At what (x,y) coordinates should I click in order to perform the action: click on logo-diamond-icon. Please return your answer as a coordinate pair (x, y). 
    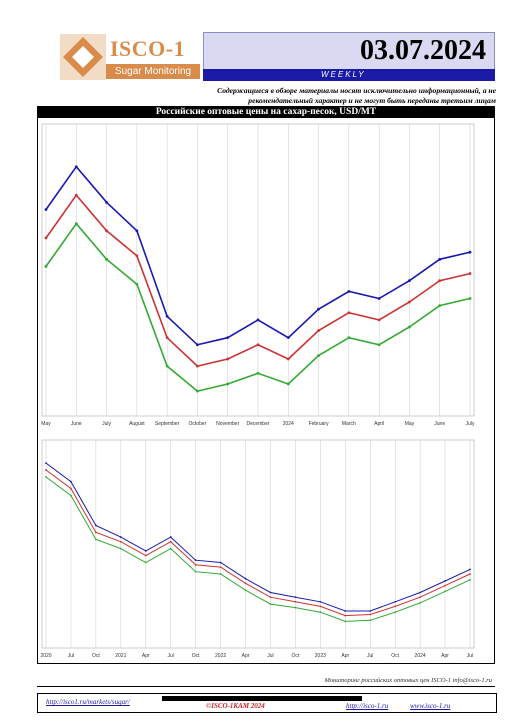
    Looking at the image, I should click on (83, 57).